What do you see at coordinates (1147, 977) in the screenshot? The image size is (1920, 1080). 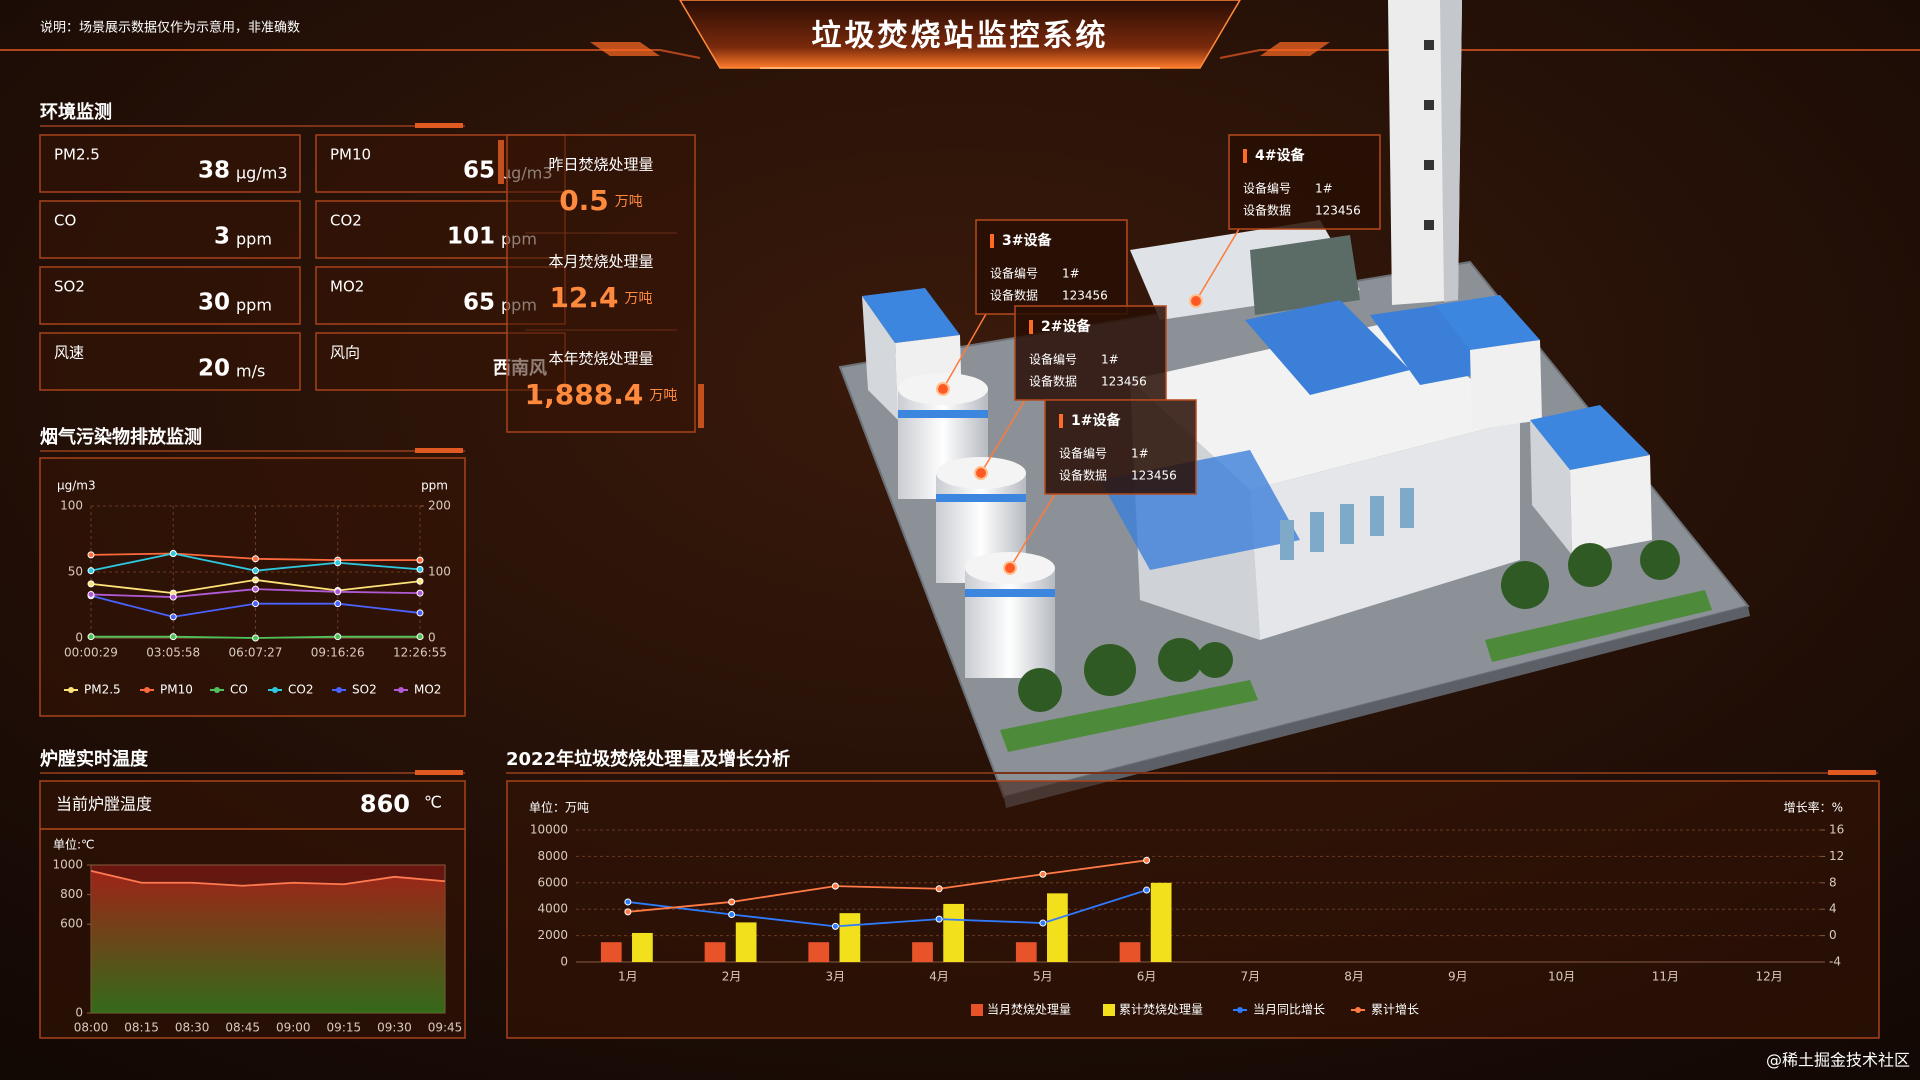 I see `x-tick-label: 6月` at bounding box center [1147, 977].